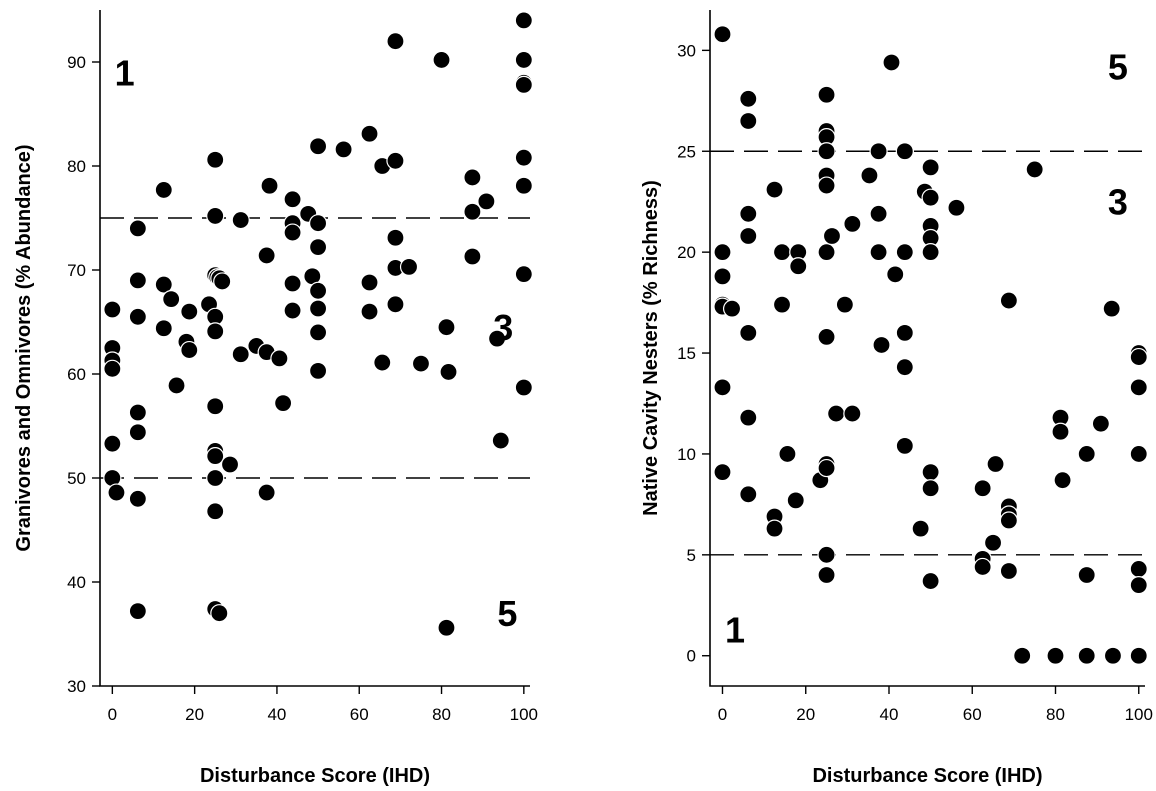  Describe the element at coordinates (76, 478) in the screenshot. I see `y-tick-label: 50` at that location.